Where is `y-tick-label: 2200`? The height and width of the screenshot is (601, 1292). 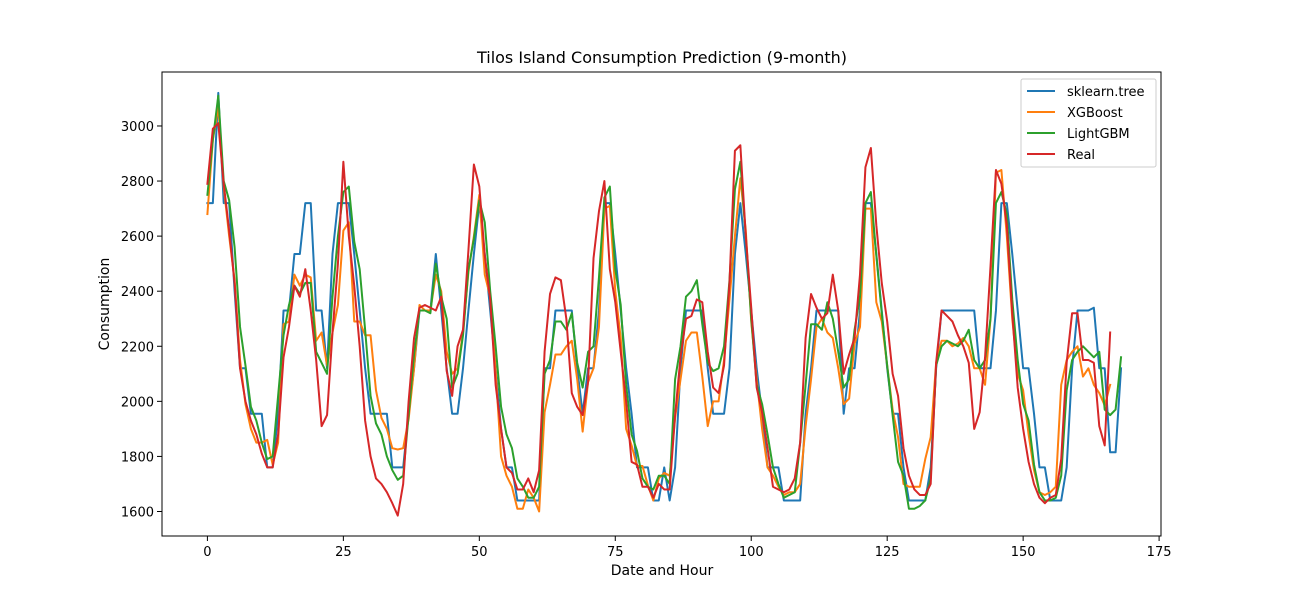 y-tick-label: 2200 is located at coordinates (137, 347).